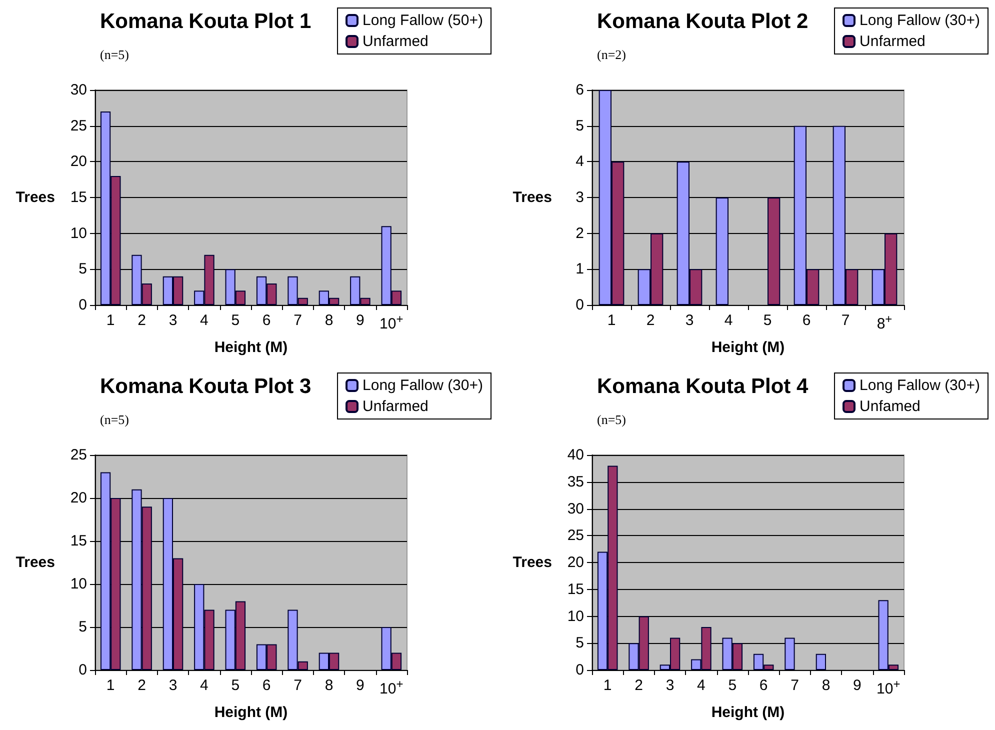 The image size is (995, 730). What do you see at coordinates (611, 54) in the screenshot?
I see `chart-subtitle: (n=2)` at bounding box center [611, 54].